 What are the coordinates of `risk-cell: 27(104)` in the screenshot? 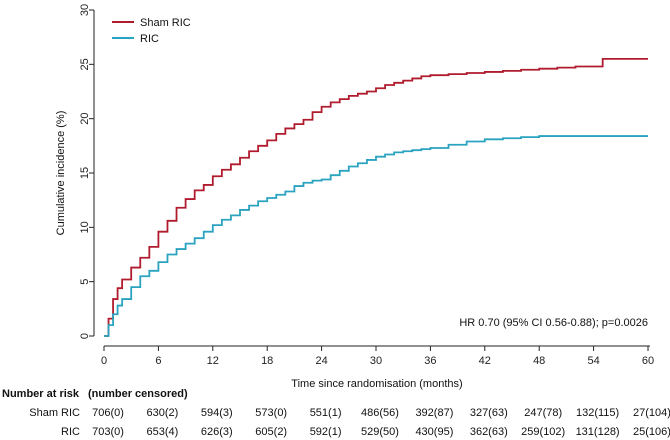 It's located at (651, 413).